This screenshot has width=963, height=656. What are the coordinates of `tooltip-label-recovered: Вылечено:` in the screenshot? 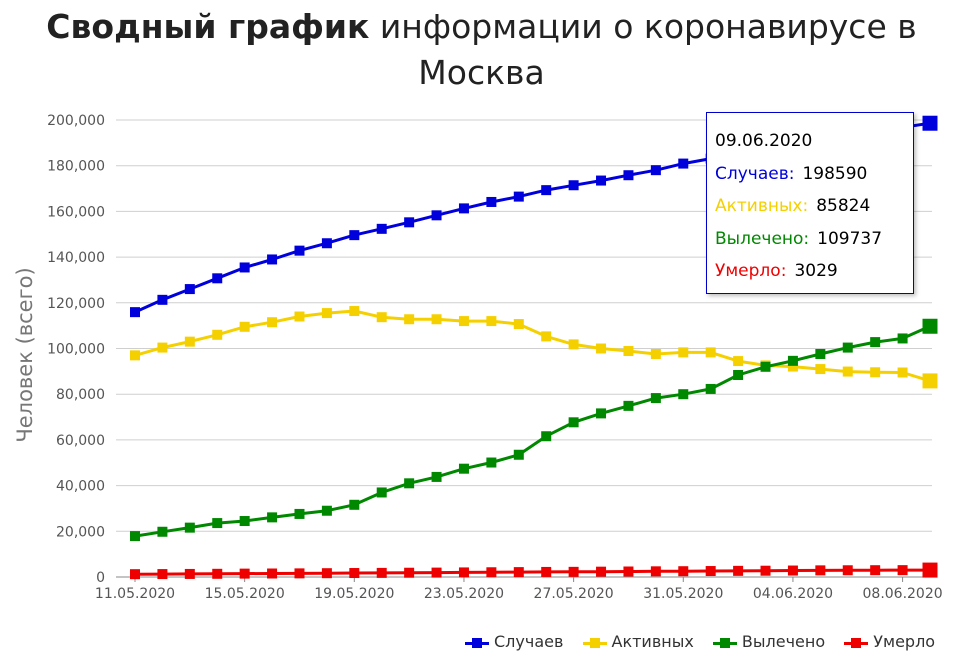 It's located at (762, 238).